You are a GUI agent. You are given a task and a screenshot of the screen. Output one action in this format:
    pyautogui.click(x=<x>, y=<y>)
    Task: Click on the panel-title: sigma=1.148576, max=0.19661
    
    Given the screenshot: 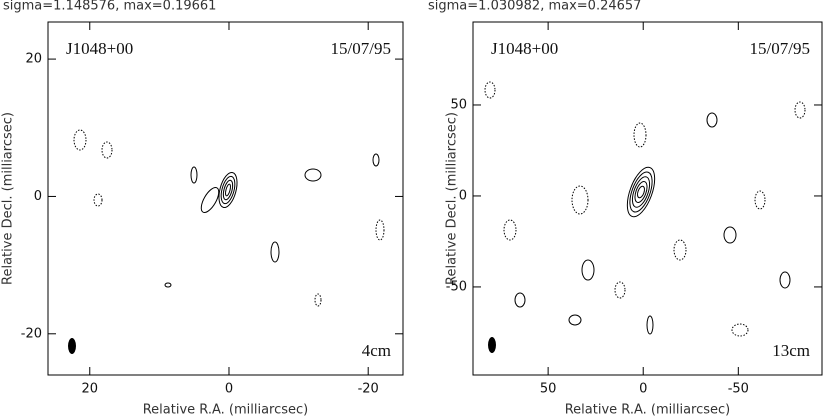 What is the action you would take?
    pyautogui.click(x=109, y=7)
    